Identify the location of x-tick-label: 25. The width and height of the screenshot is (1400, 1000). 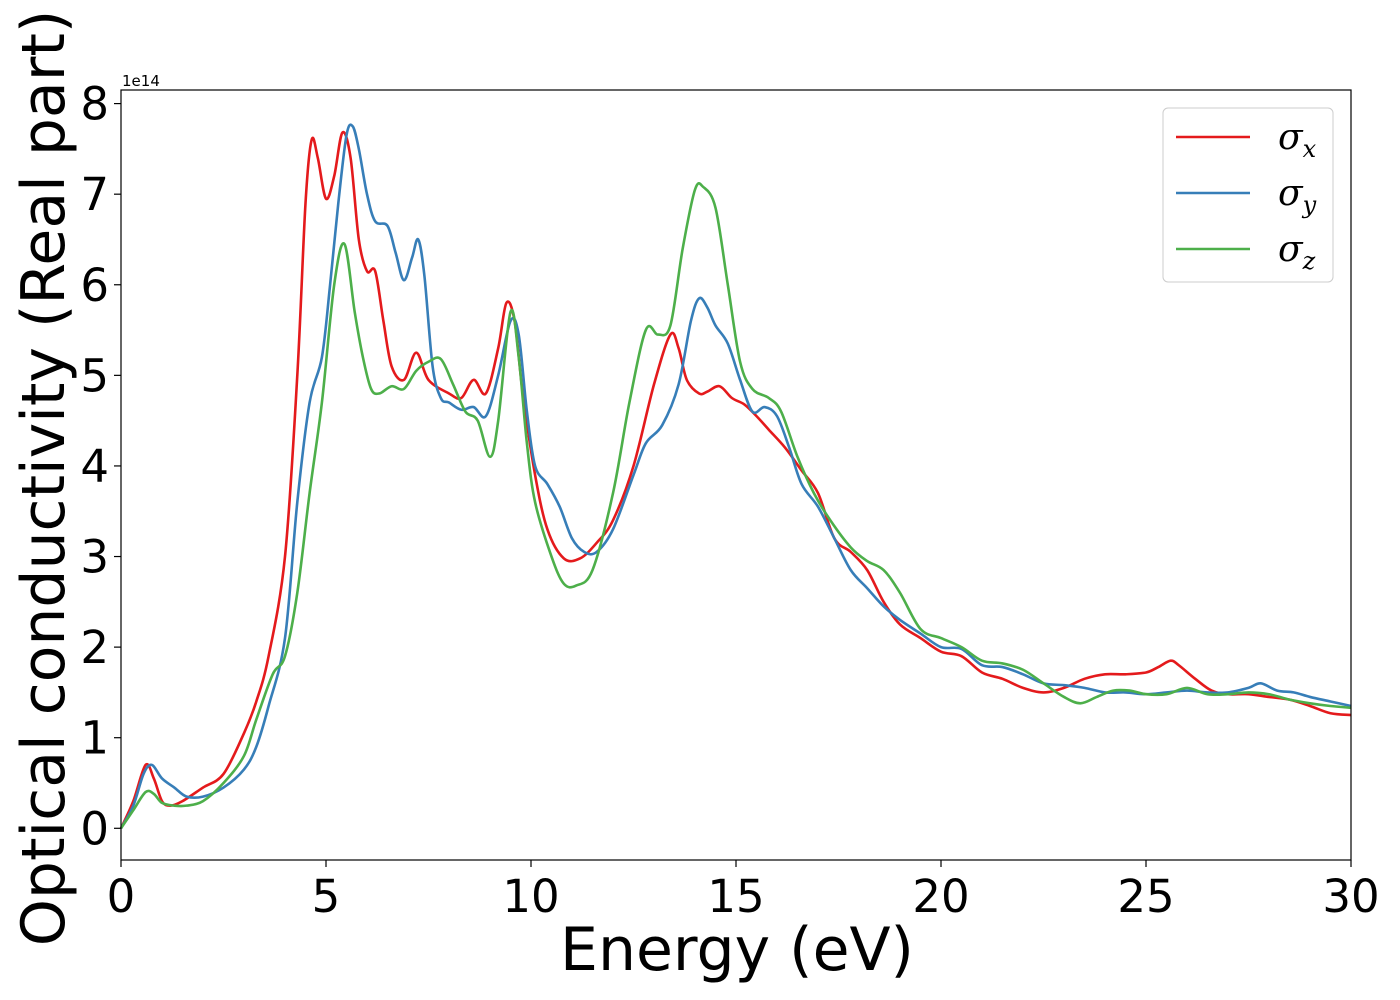
(1145, 896).